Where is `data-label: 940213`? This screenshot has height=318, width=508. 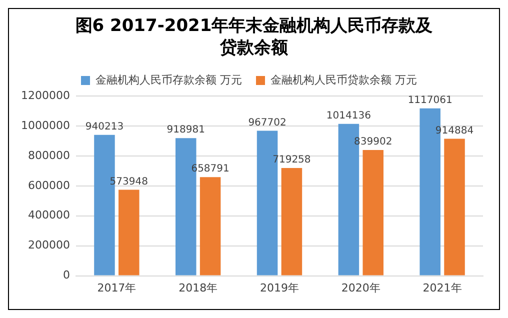 data-label: 940213 is located at coordinates (104, 127).